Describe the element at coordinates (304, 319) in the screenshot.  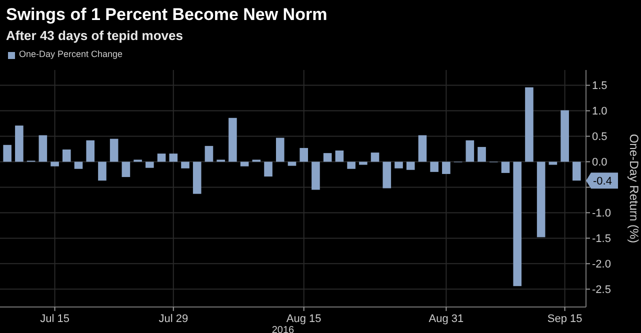
I see `x-tick-label: Aug 15` at that location.